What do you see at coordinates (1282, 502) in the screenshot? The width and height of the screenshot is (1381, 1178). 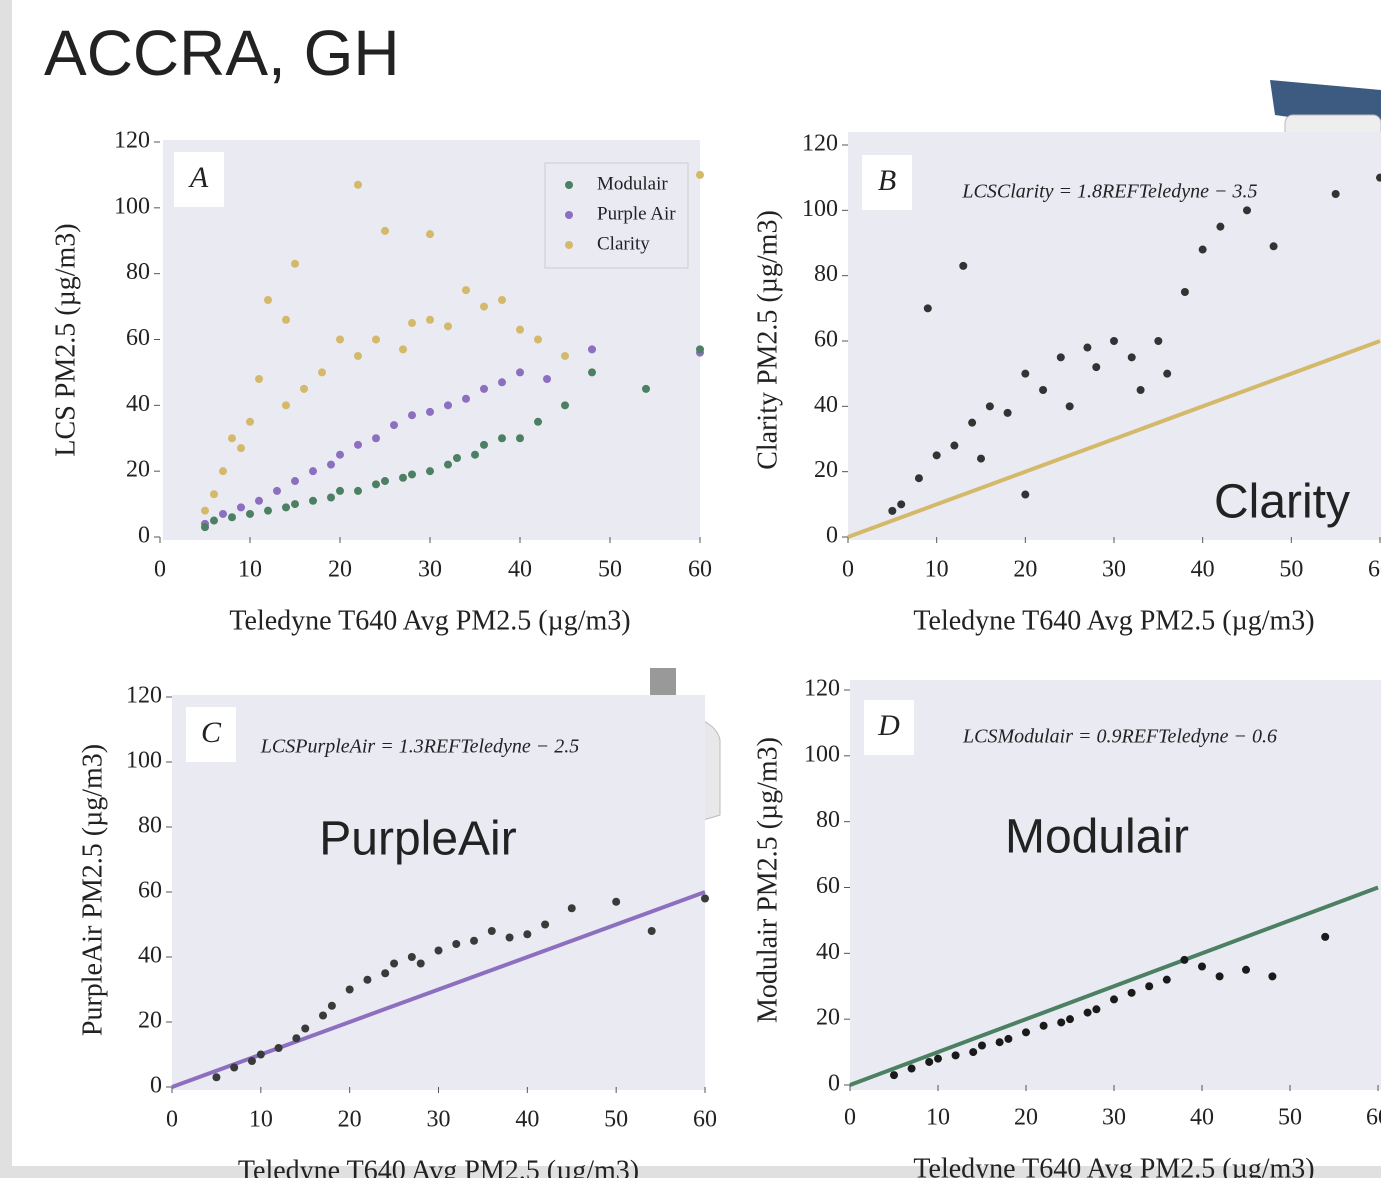 I see `annotation: Clarity` at bounding box center [1282, 502].